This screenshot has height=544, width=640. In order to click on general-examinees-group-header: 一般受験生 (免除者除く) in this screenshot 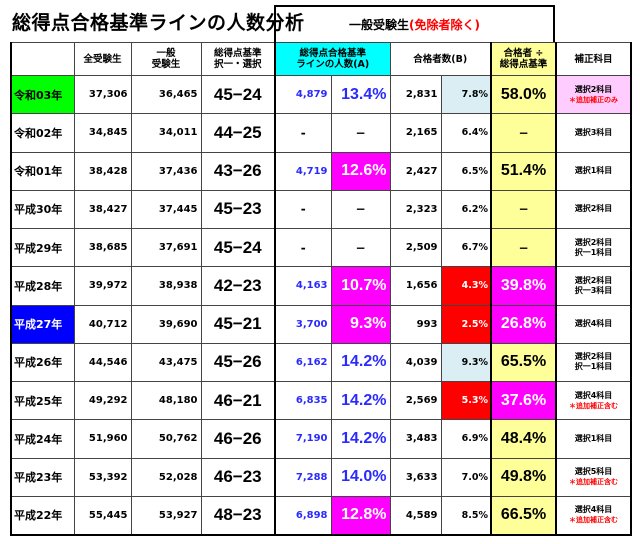, I will do `click(414, 23)`.